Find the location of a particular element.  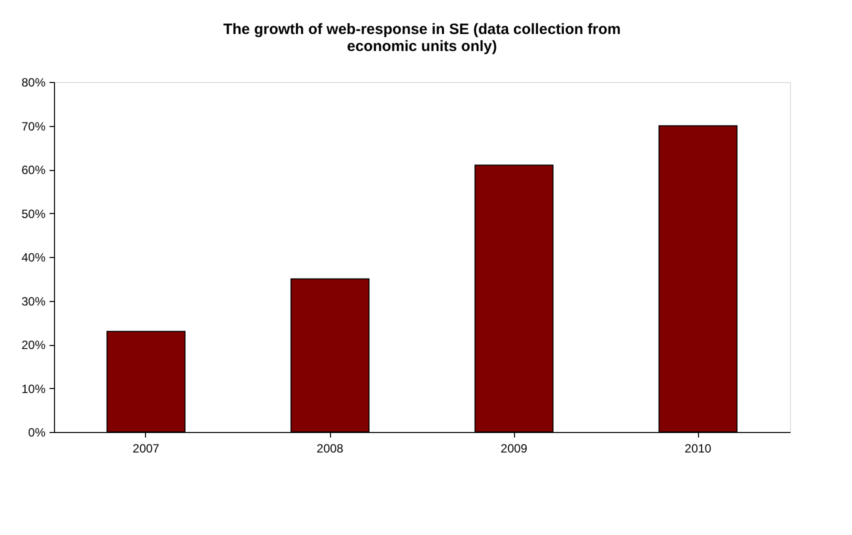

y-tick-label: 30% is located at coordinates (33, 301).